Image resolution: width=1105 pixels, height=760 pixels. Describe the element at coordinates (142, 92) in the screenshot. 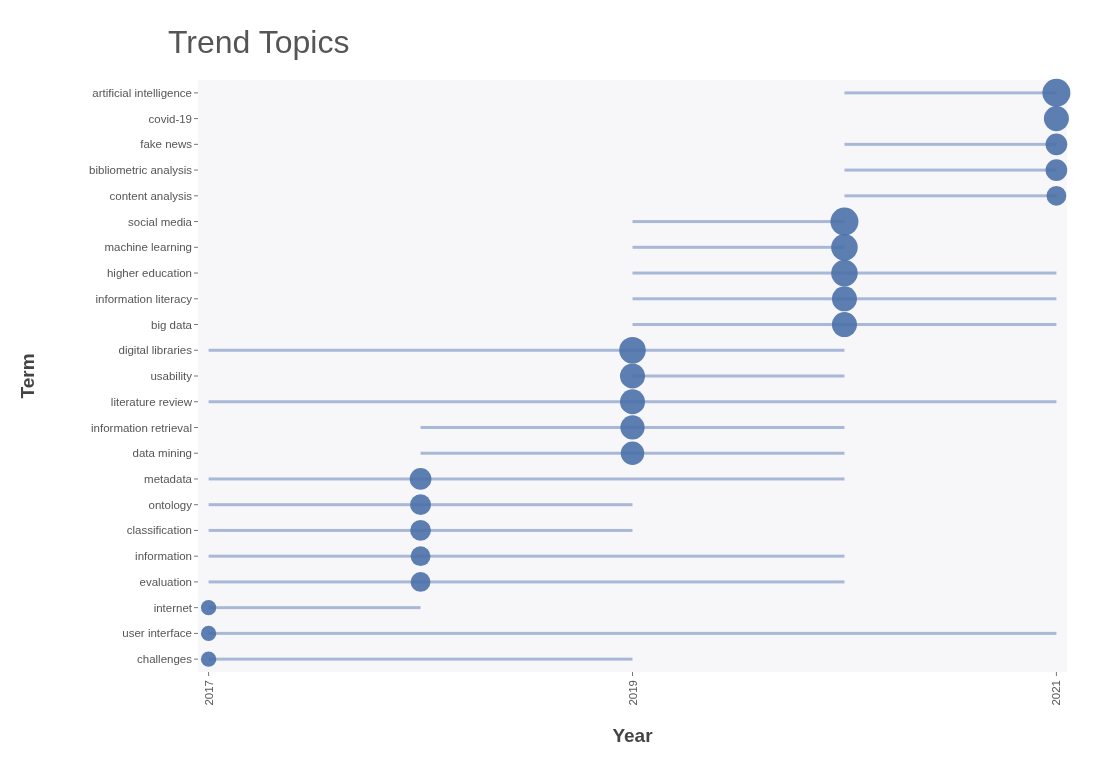

I see `y-tick-label: artificial intelligence` at that location.